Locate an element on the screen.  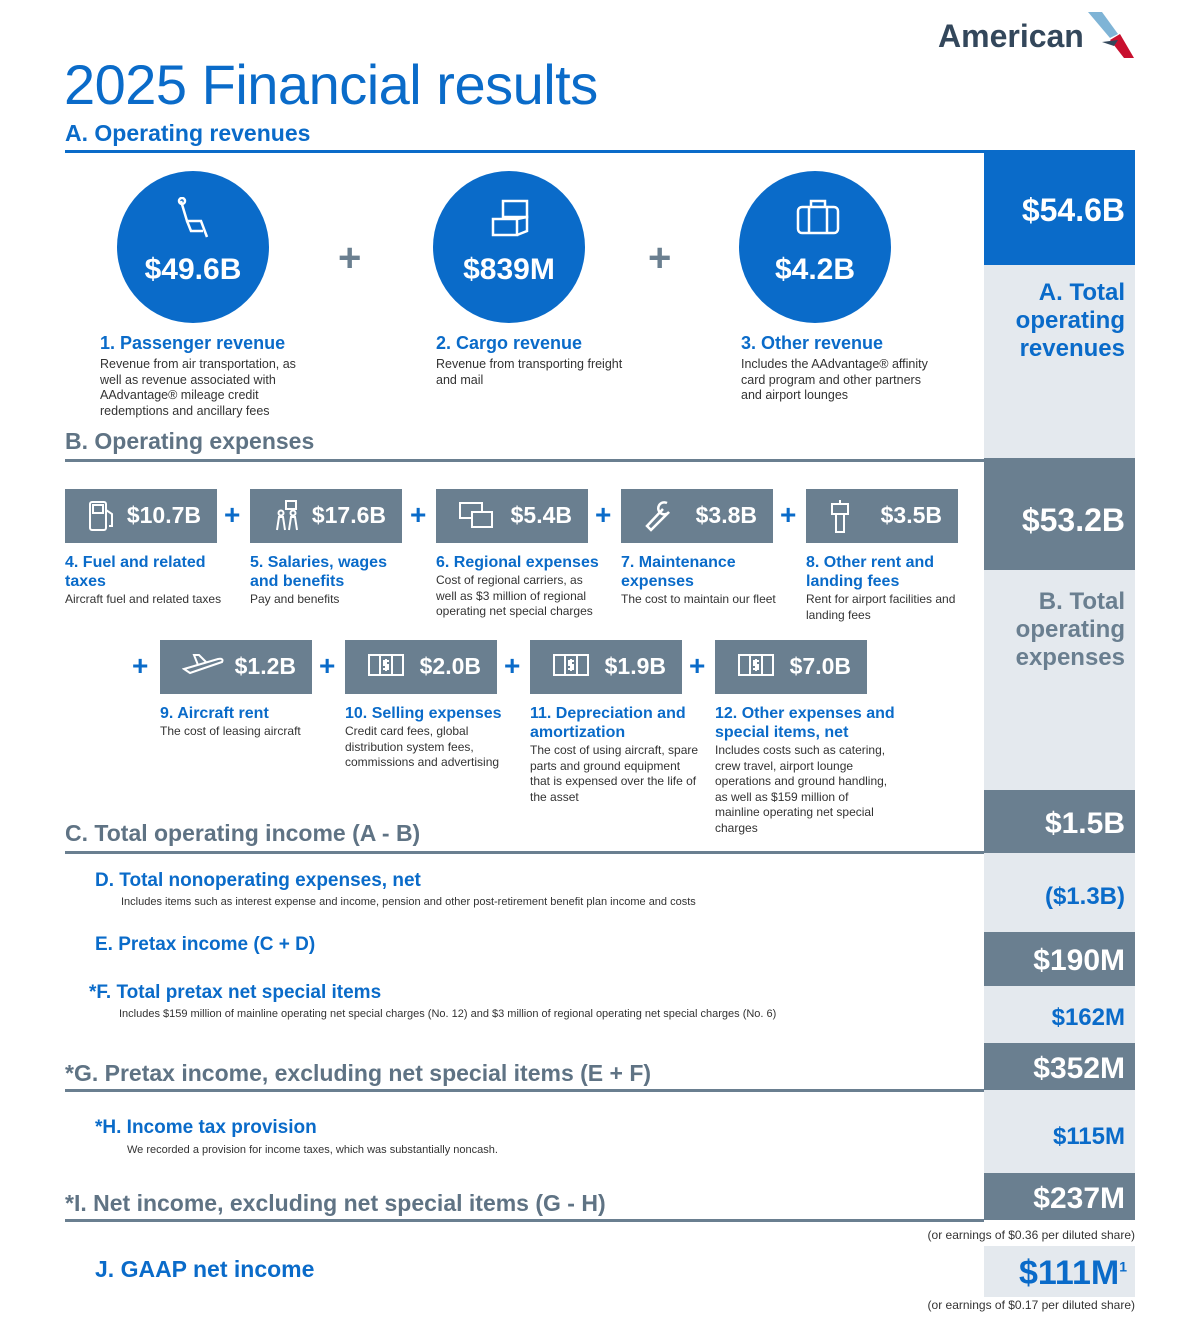
nonoperating-band: ($1.3B) is located at coordinates (1059, 892).